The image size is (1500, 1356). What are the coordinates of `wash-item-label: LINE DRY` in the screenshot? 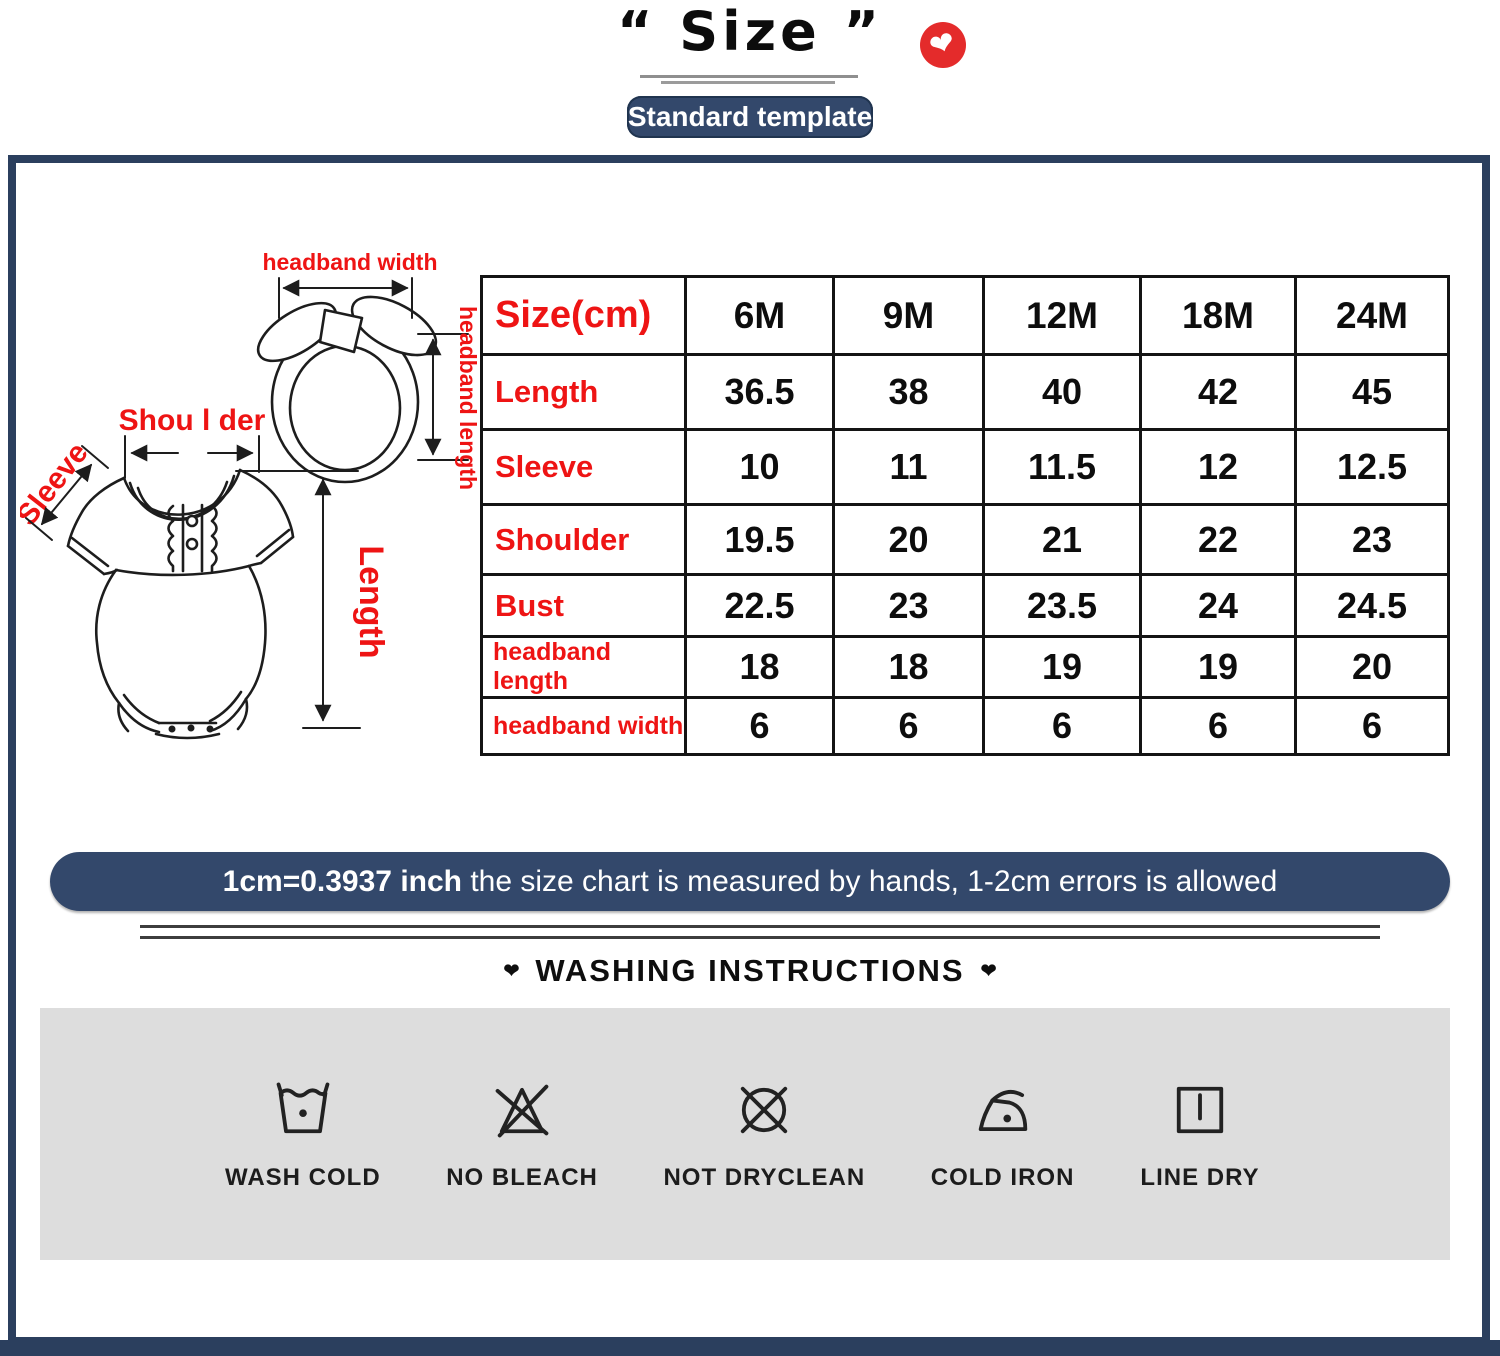 It's located at (1200, 1177).